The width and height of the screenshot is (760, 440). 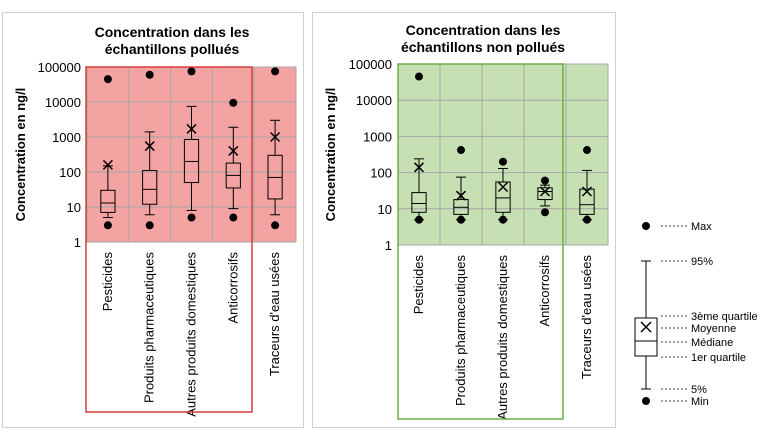 I want to click on legend-label-q3: 3ème quartile, so click(x=724, y=317).